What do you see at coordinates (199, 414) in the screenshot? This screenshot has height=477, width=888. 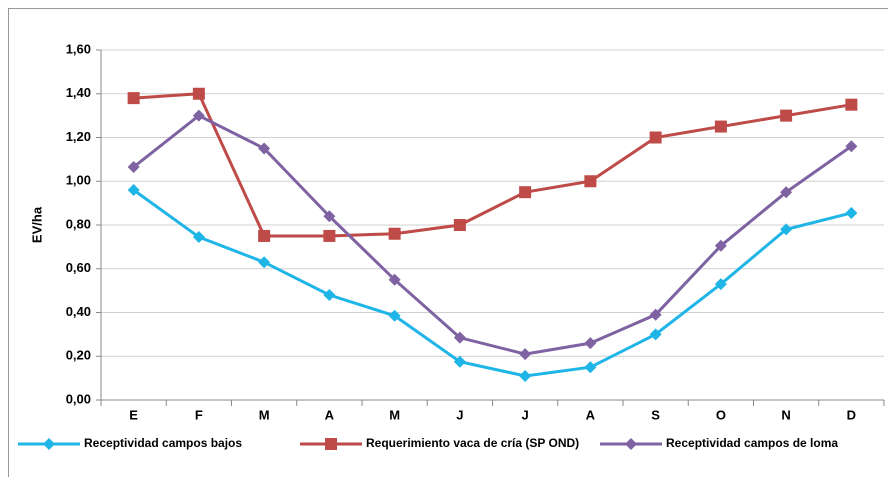 I see `x-tick-label: F` at bounding box center [199, 414].